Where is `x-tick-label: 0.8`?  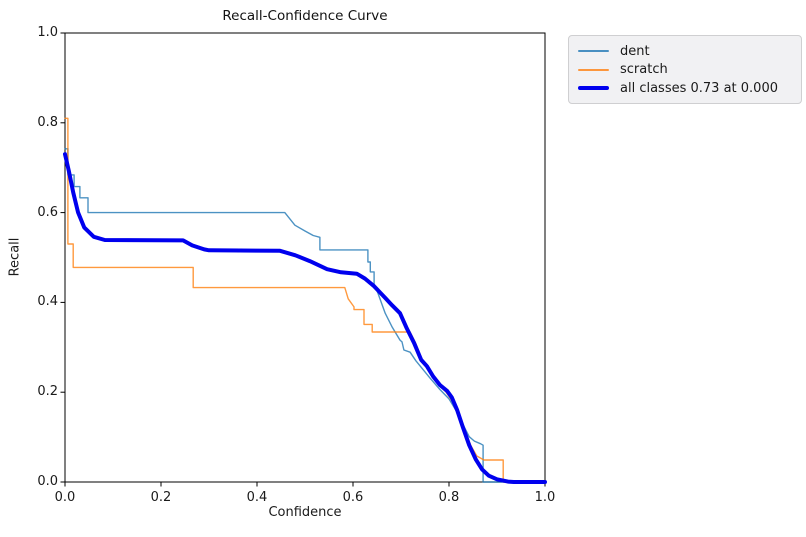 x-tick-label: 0.8 is located at coordinates (449, 497).